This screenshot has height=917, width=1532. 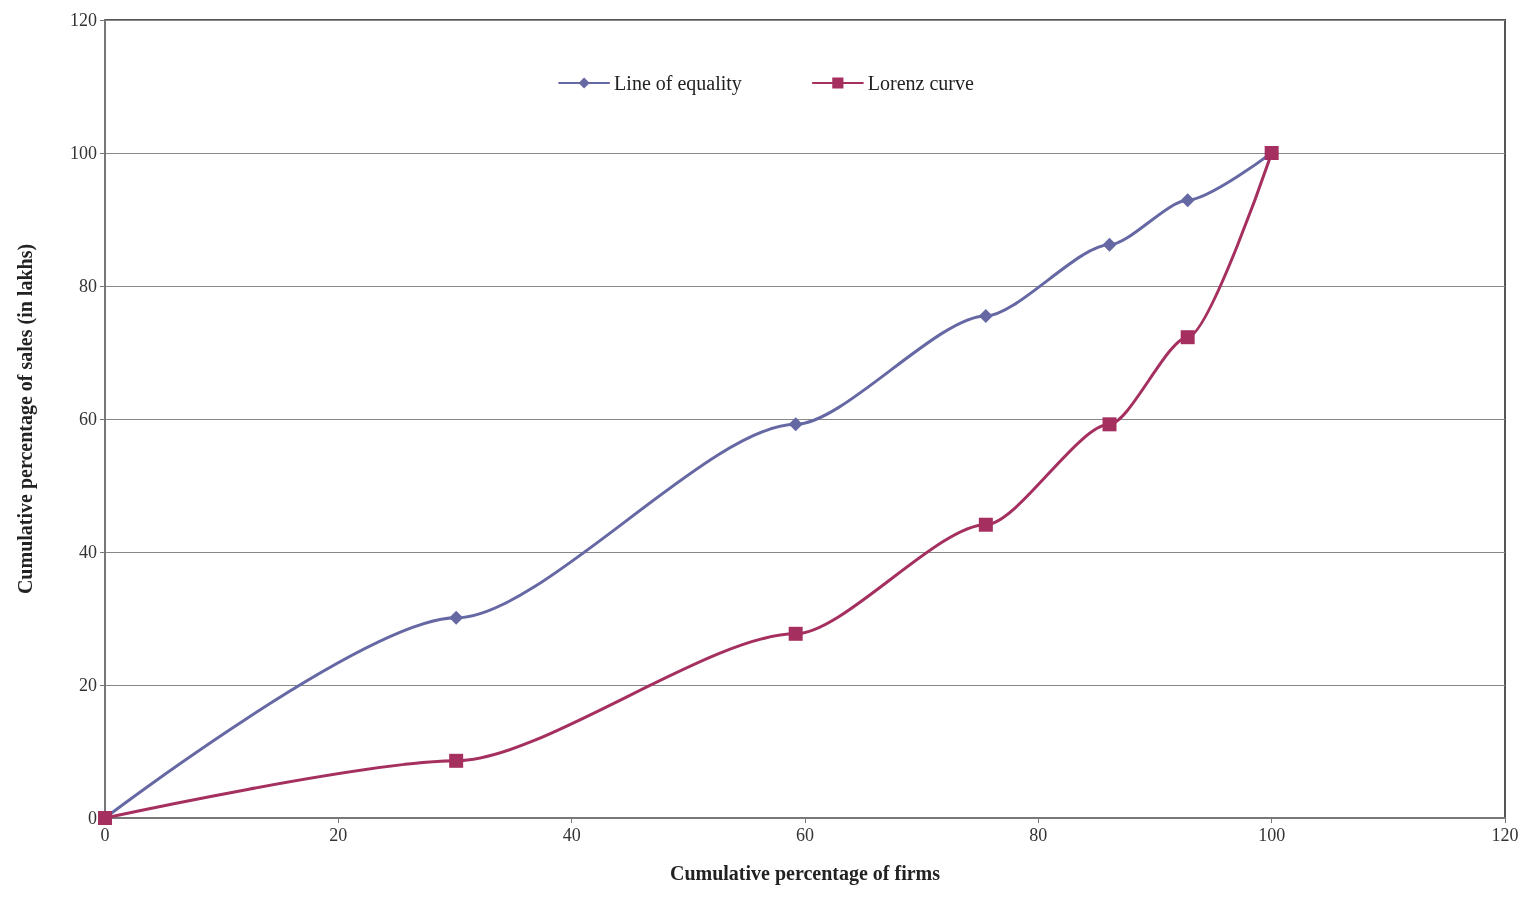 What do you see at coordinates (921, 83) in the screenshot?
I see `legend-label: Lorenz curve` at bounding box center [921, 83].